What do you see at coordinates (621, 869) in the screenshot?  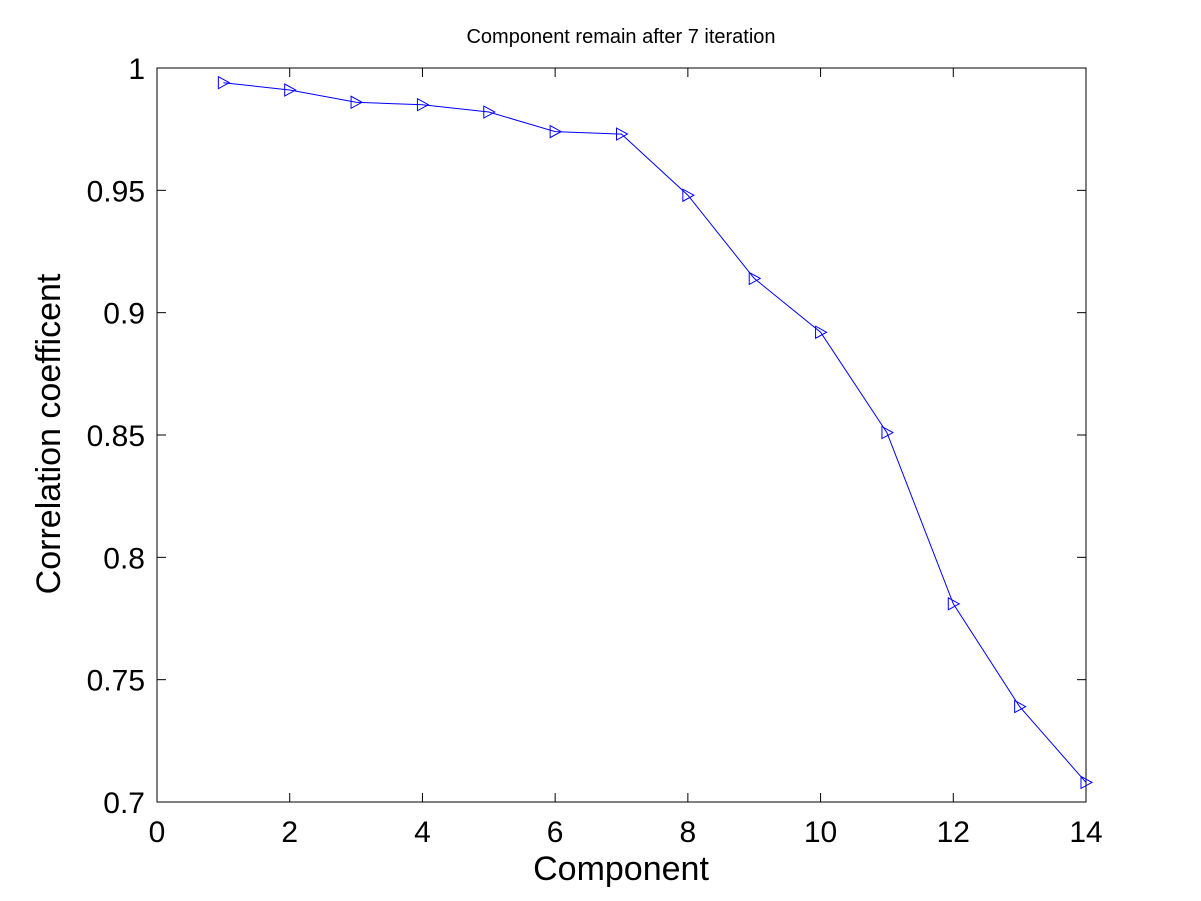 I see `x-axis-label: Component` at bounding box center [621, 869].